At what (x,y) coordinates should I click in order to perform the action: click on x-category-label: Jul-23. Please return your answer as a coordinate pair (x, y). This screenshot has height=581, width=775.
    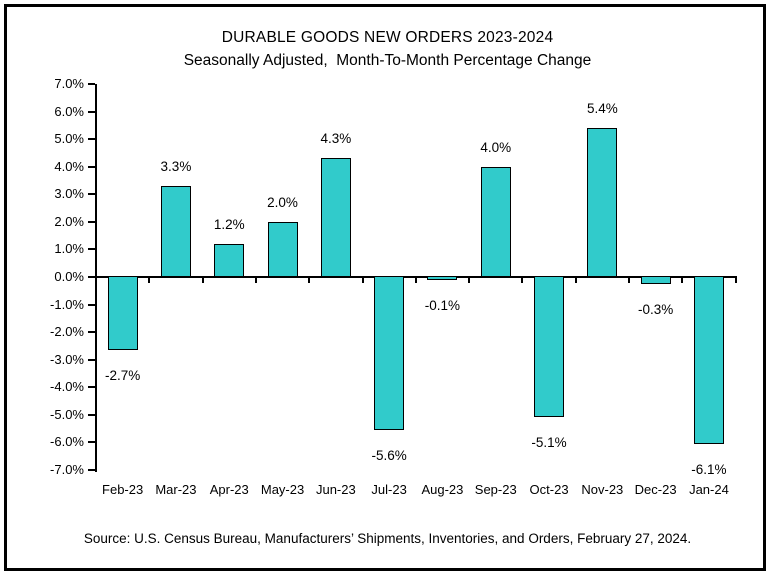
    Looking at the image, I should click on (389, 489).